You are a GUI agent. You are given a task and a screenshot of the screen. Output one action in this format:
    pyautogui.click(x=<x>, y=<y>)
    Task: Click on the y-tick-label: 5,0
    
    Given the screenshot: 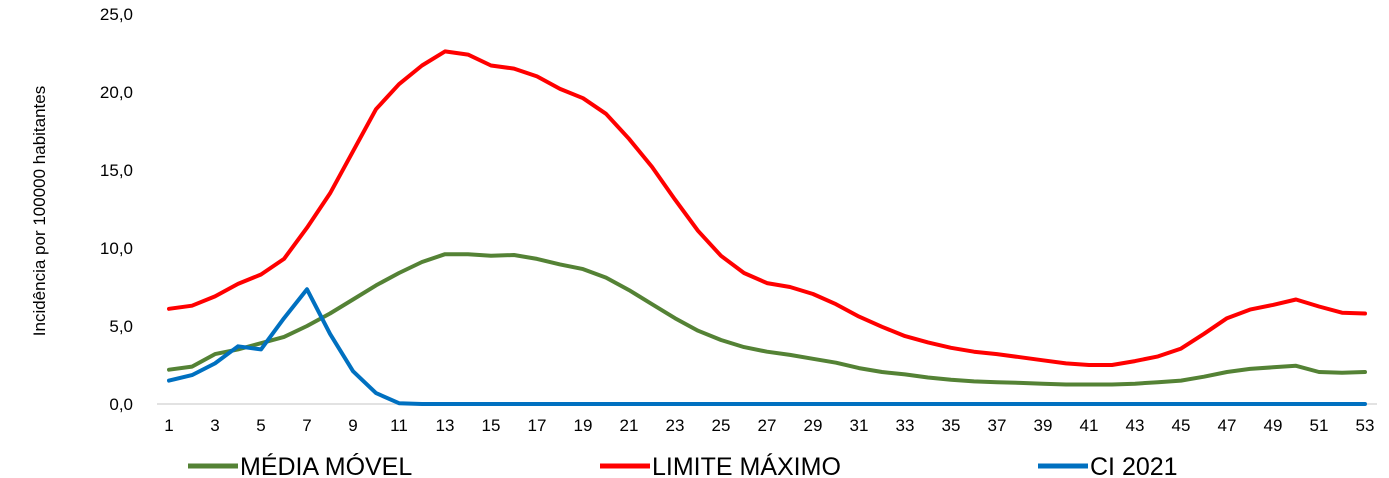 What is the action you would take?
    pyautogui.click(x=121, y=326)
    